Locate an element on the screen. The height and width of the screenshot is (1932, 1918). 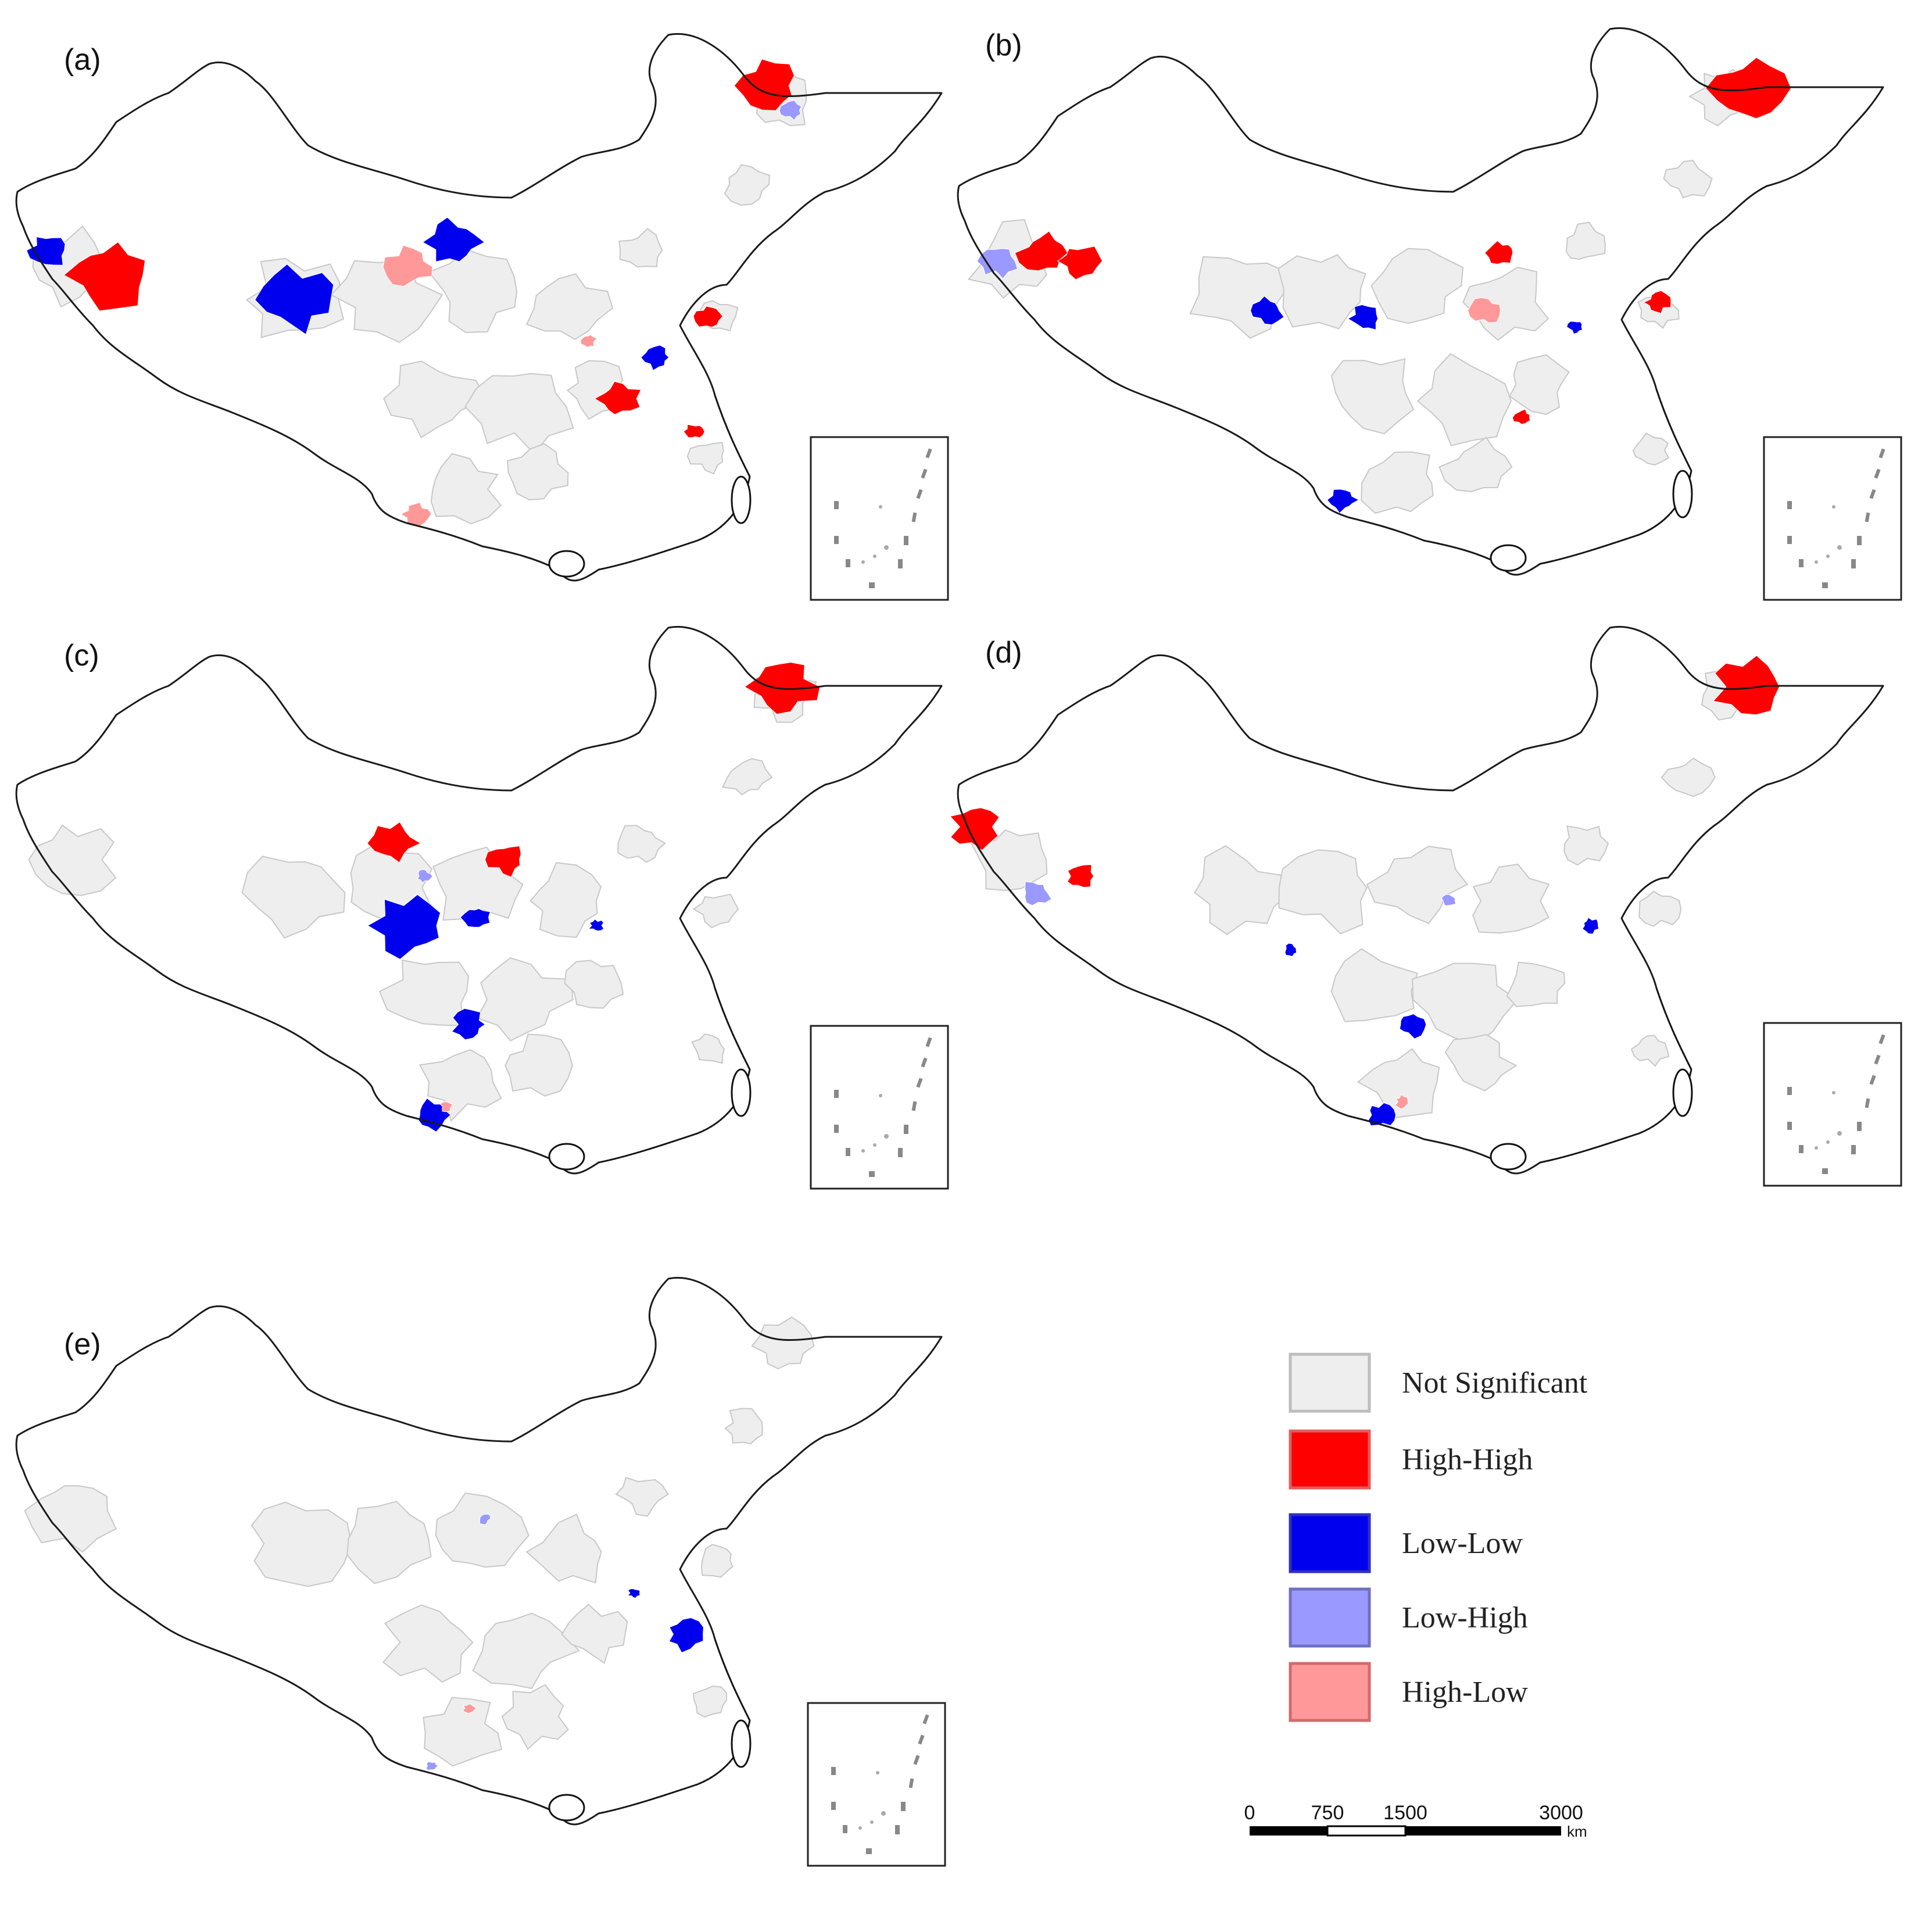
legend-label-high-high: High-High is located at coordinates (1467, 1460).